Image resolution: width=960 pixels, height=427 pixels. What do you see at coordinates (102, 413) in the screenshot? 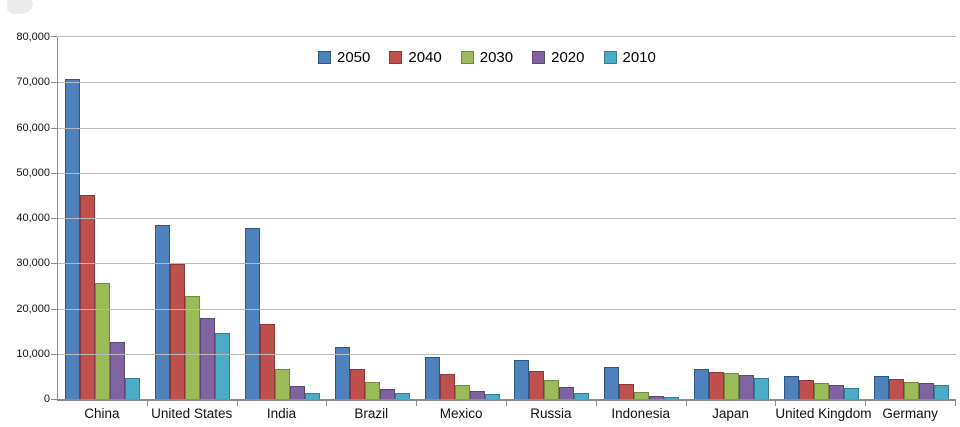
I see `x-axis-category-label: China` at bounding box center [102, 413].